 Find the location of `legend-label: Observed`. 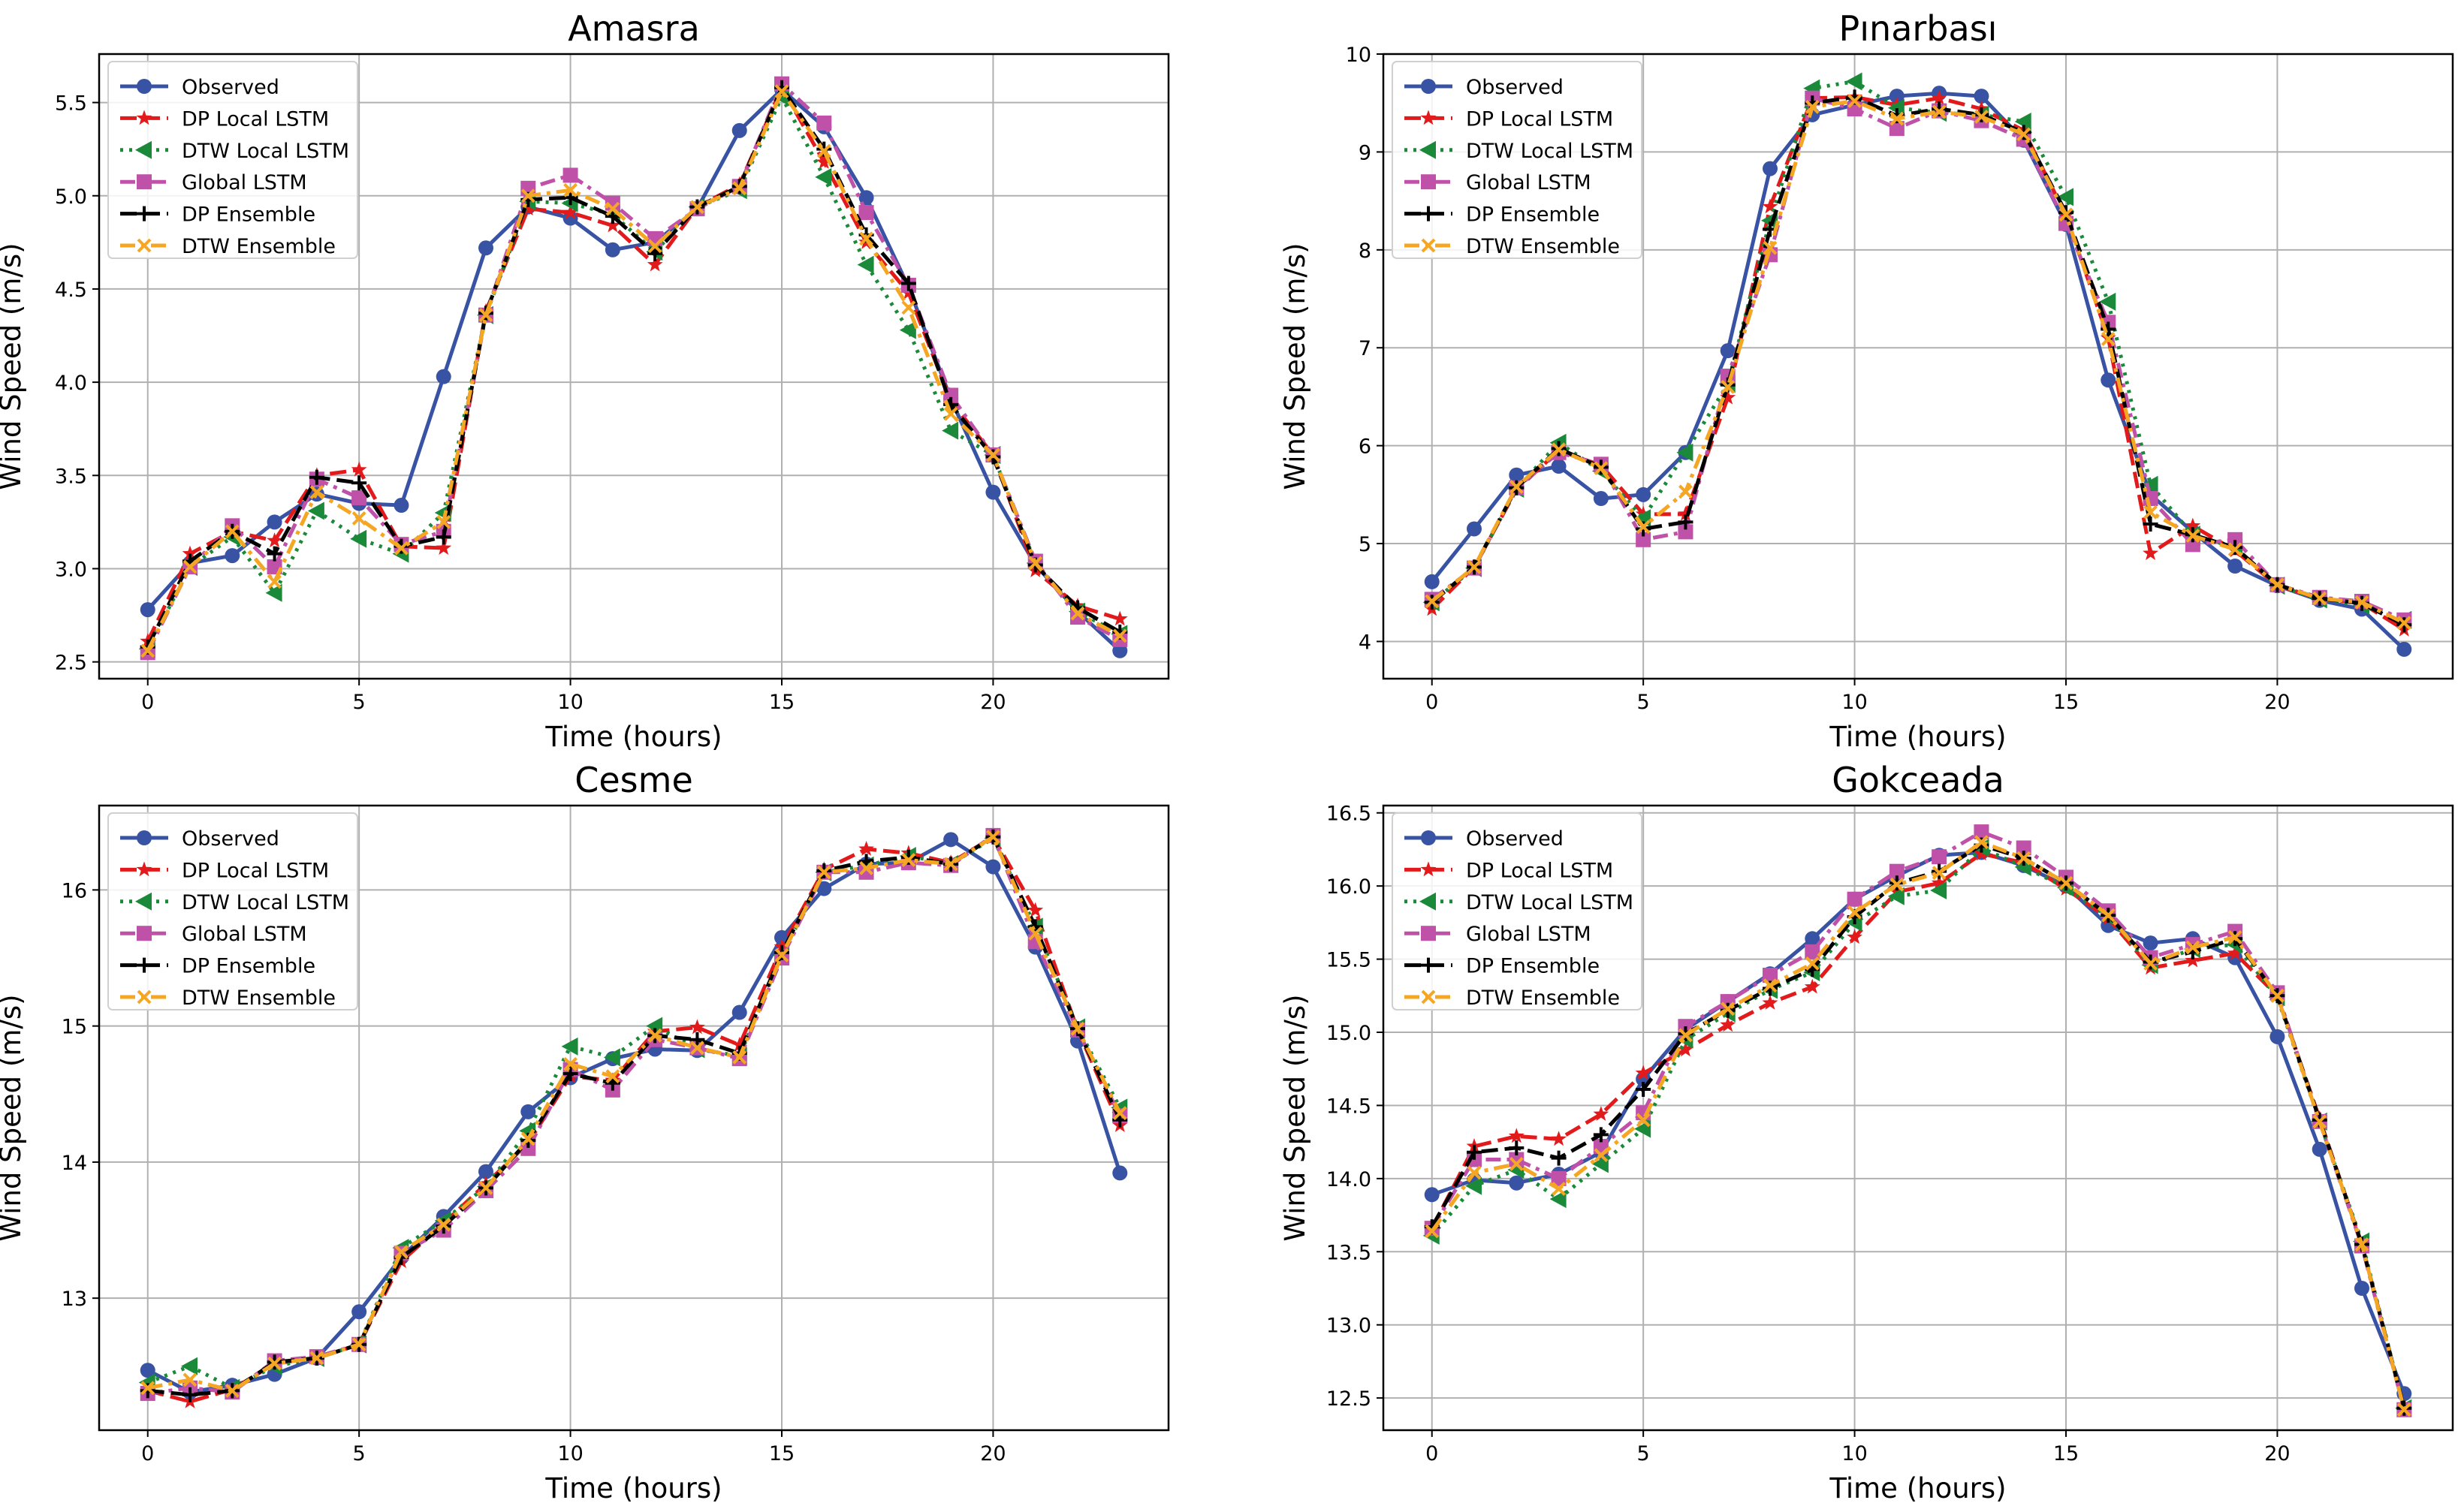

legend-label: Observed is located at coordinates (231, 87).